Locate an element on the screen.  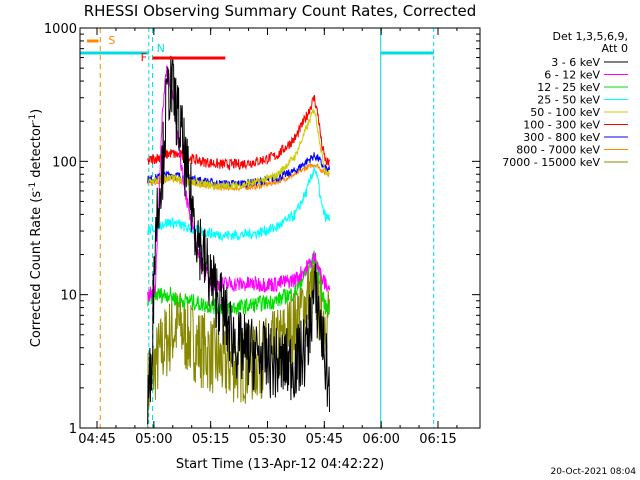
y-tick-label: 10 is located at coordinates (68, 296).